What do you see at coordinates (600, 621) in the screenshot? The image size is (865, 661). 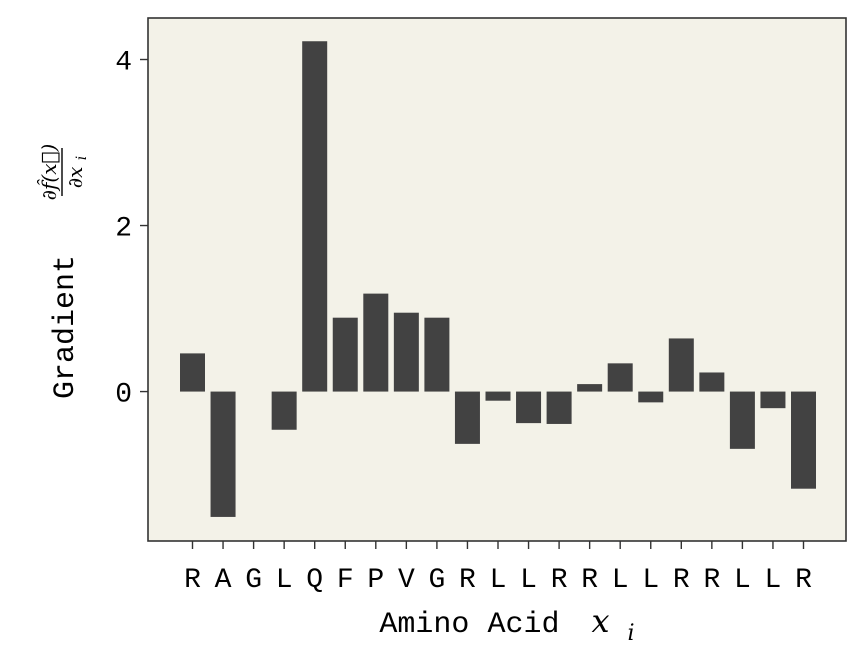 I see `x-axis-label-math: x` at bounding box center [600, 621].